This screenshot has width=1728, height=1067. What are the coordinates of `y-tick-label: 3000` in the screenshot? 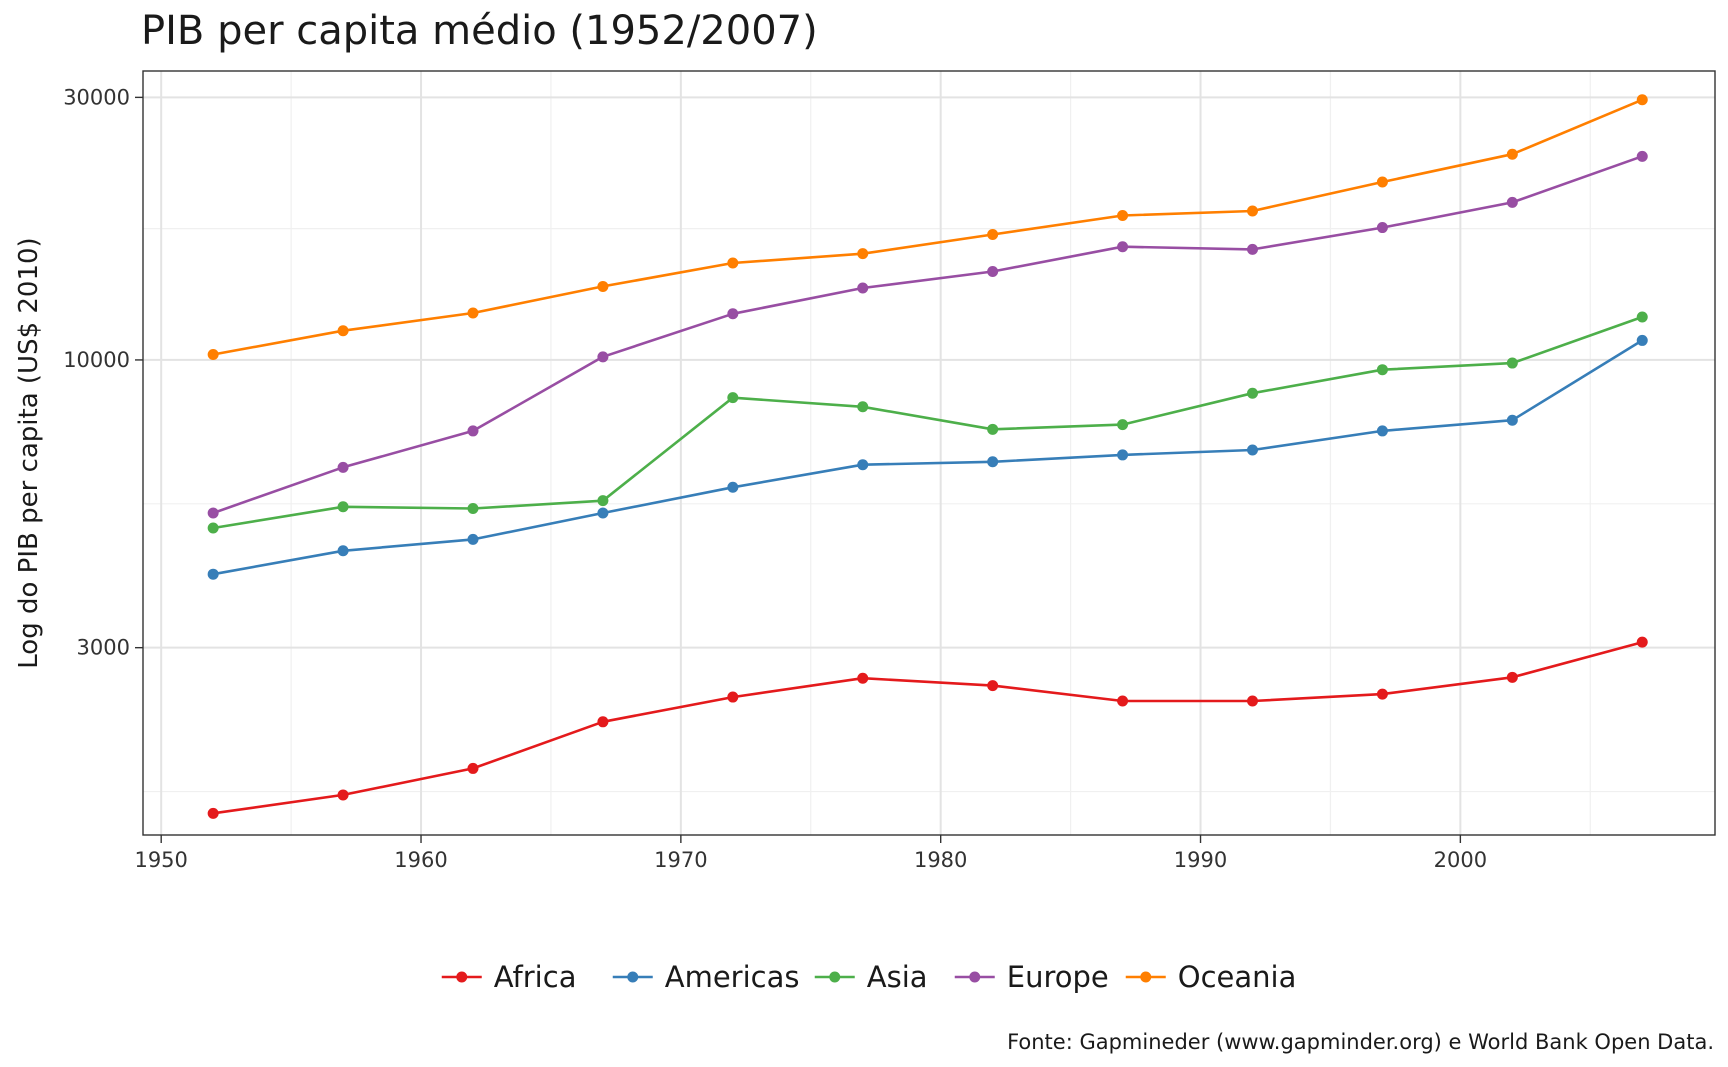 It's located at (103, 648).